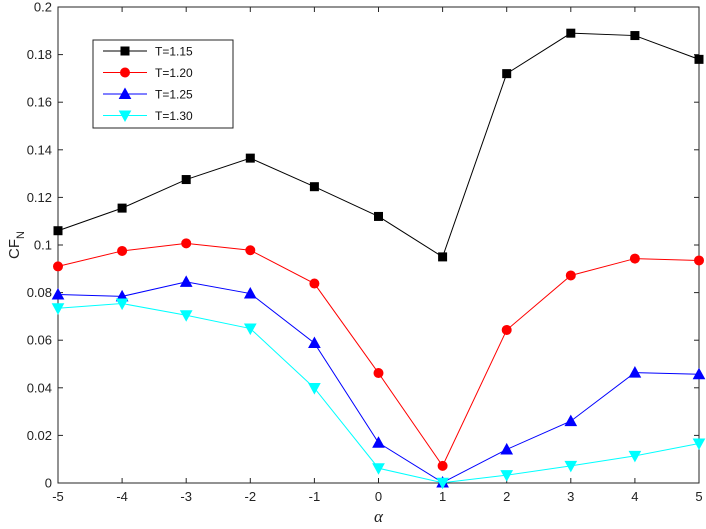 The image size is (706, 529). Describe the element at coordinates (39, 435) in the screenshot. I see `y-tick-label: 0.02` at that location.